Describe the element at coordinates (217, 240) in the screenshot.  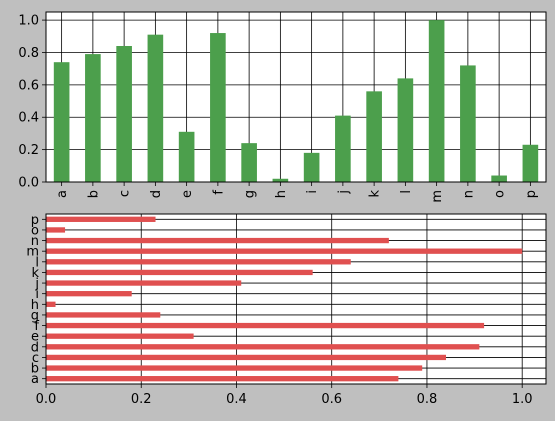
I see `bottom-bar-n` at that location.